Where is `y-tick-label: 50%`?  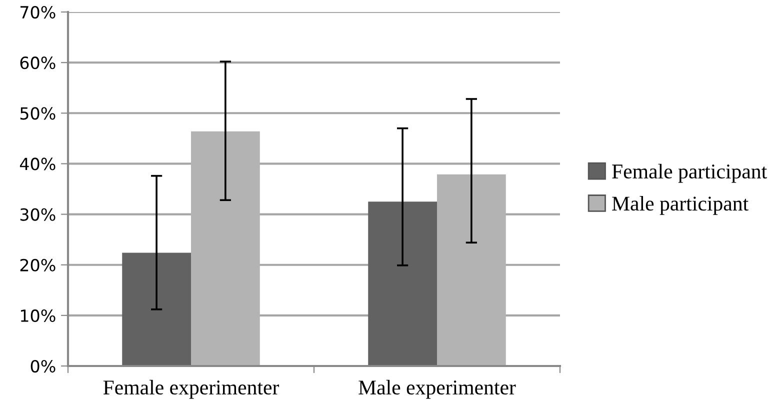 y-tick-label: 50% is located at coordinates (38, 113).